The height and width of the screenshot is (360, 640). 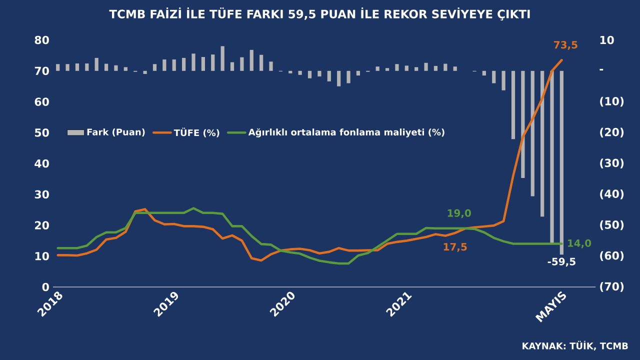 What do you see at coordinates (197, 133) in the screenshot?
I see `legend-label: TÜFE (%)` at bounding box center [197, 133].